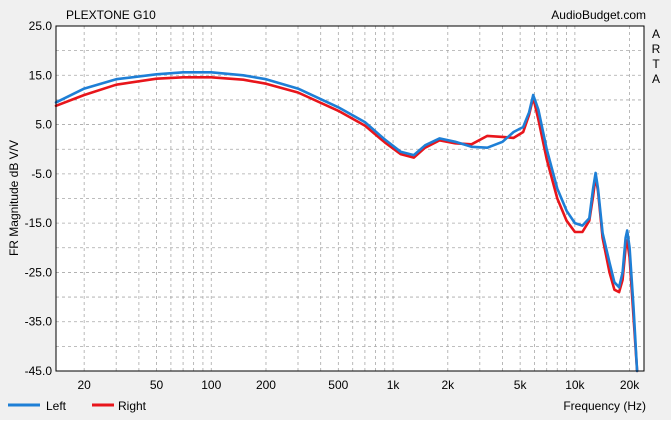  I want to click on y-tick-label: 15.0, so click(41, 75).